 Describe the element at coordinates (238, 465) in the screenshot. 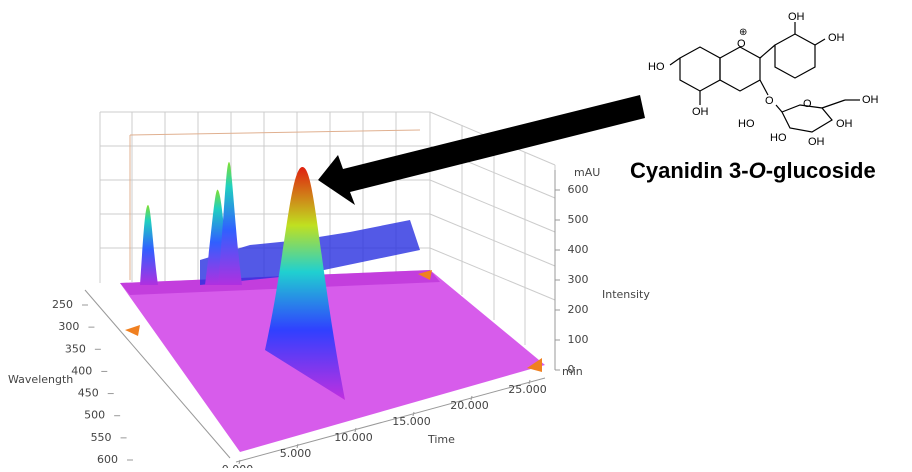

I see `time-tick-label: 0.000` at that location.